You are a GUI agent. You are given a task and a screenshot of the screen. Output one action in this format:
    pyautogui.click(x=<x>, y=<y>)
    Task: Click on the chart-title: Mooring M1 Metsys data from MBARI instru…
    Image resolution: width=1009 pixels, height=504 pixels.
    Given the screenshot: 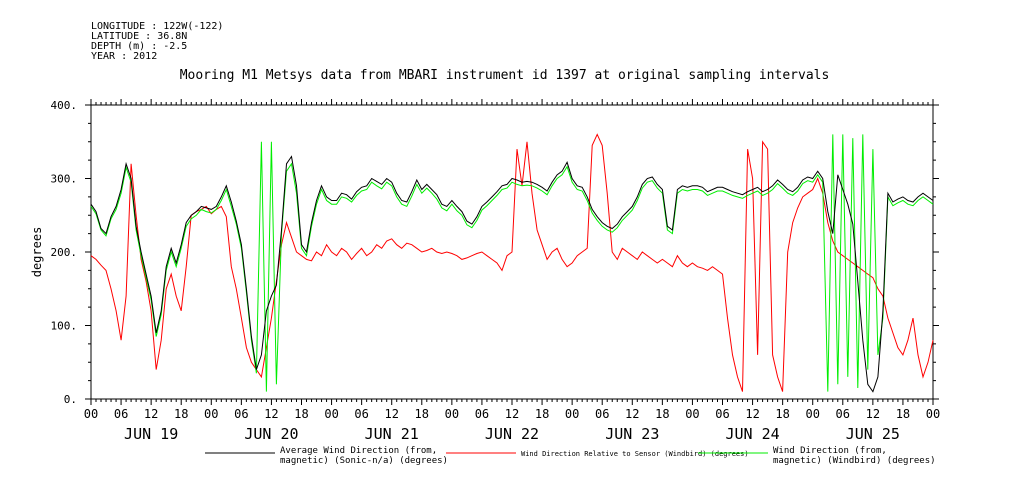 What is the action you would take?
    pyautogui.click(x=504, y=75)
    